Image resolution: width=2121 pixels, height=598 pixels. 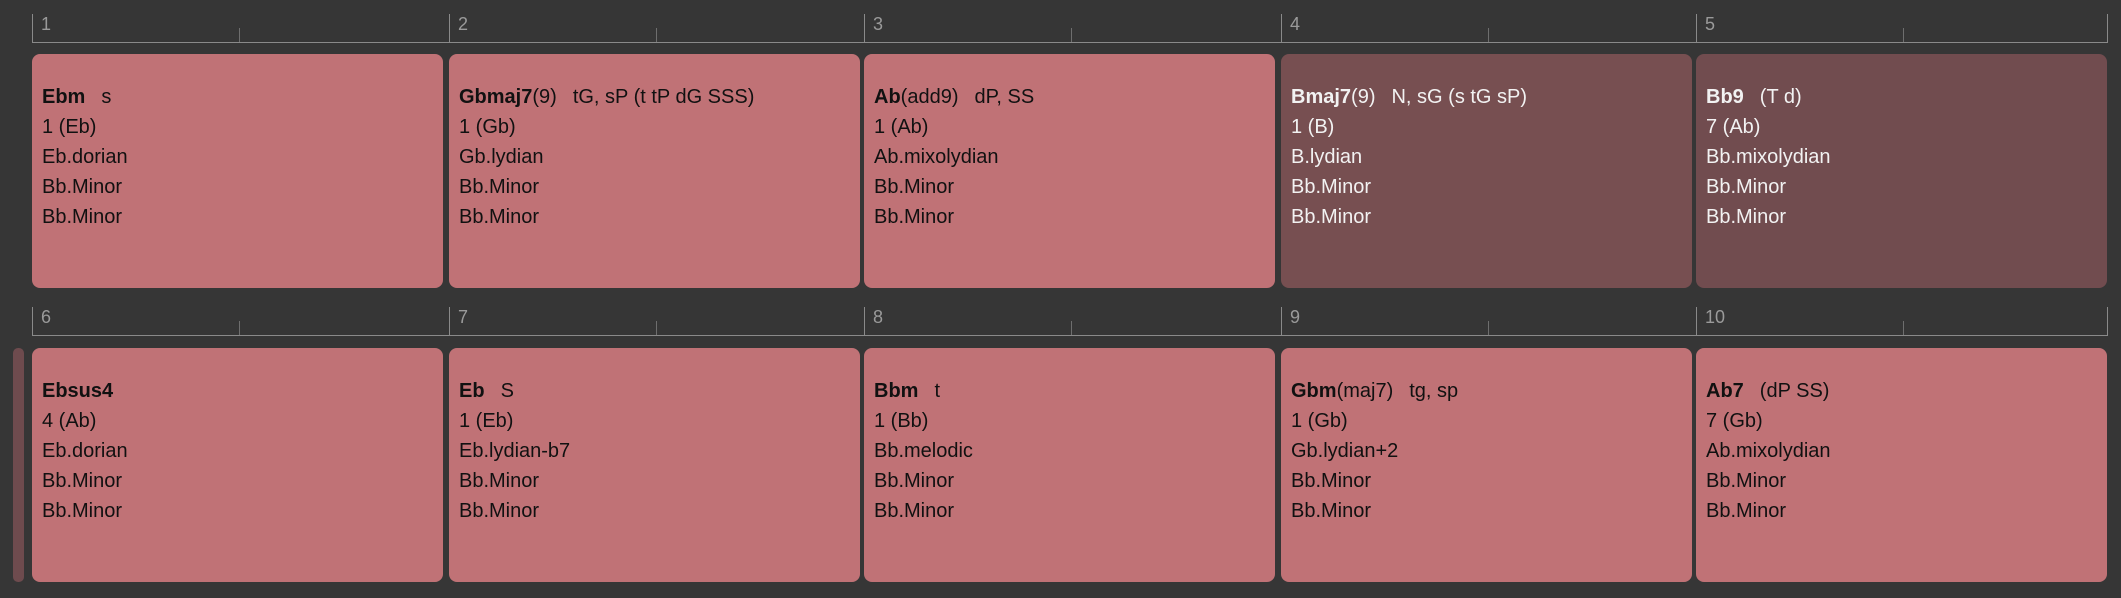 I want to click on chord-degree: 1 (Bb), so click(x=901, y=421).